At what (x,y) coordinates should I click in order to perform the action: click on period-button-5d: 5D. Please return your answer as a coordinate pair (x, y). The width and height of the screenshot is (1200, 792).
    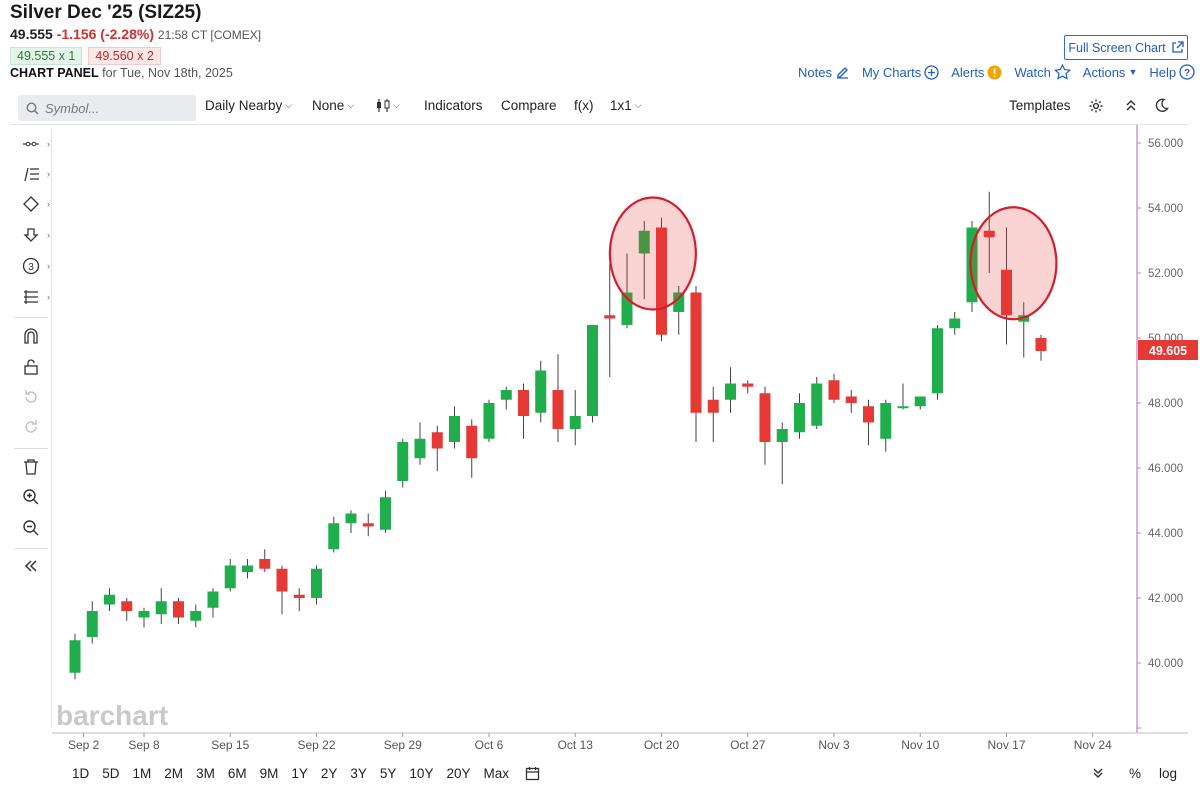
    Looking at the image, I should click on (111, 773).